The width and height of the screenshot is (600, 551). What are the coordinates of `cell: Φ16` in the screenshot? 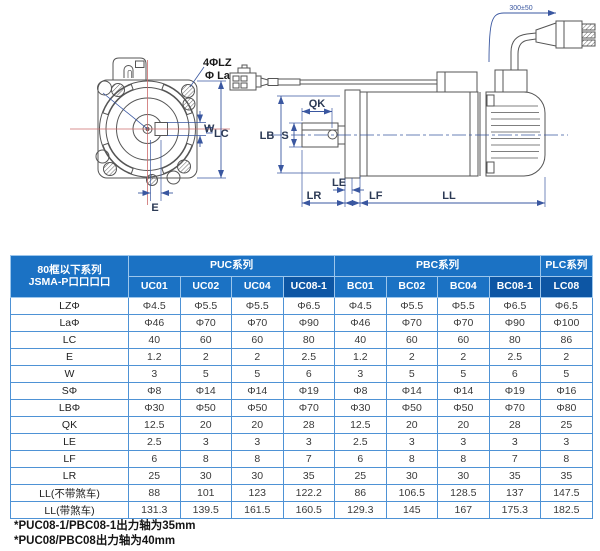 It's located at (566, 391).